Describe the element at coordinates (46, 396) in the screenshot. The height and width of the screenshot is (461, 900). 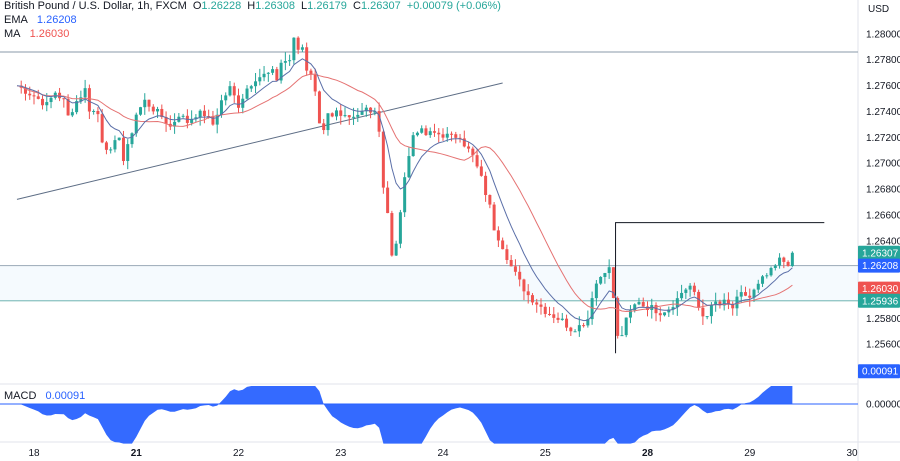
I see `macd-legend: MACD 0.00091` at that location.